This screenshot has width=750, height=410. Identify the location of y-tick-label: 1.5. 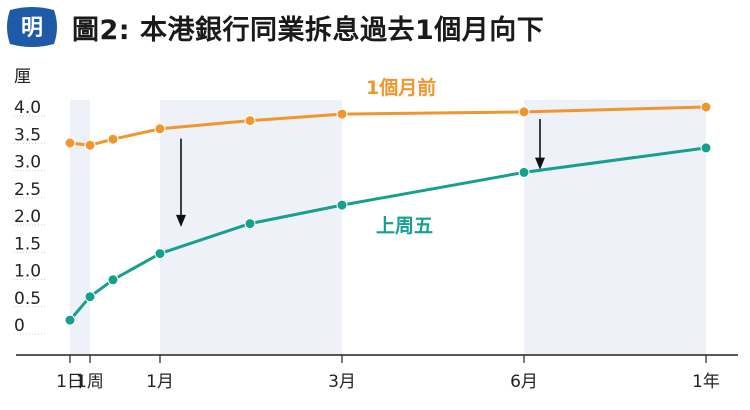
(27, 244).